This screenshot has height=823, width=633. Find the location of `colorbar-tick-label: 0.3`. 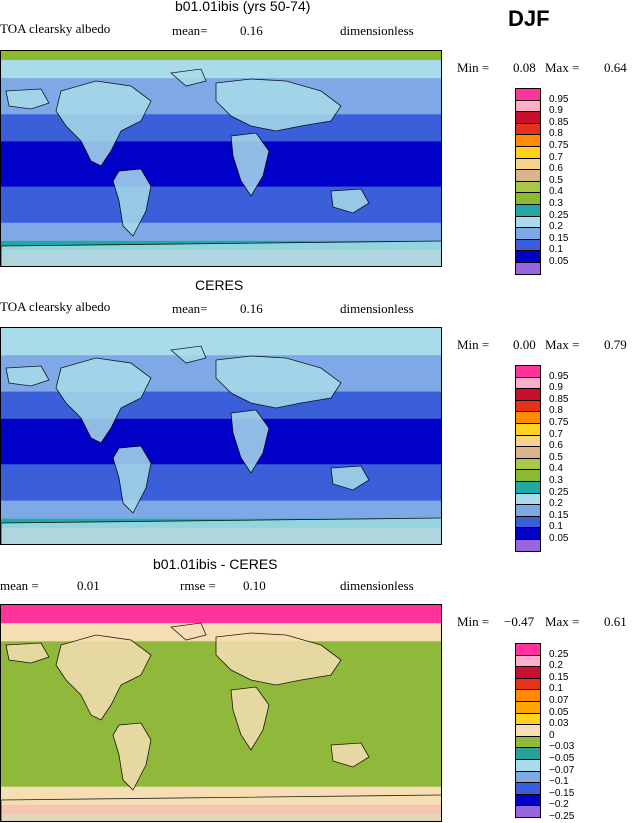

colorbar-tick-label: 0.3 is located at coordinates (556, 203).